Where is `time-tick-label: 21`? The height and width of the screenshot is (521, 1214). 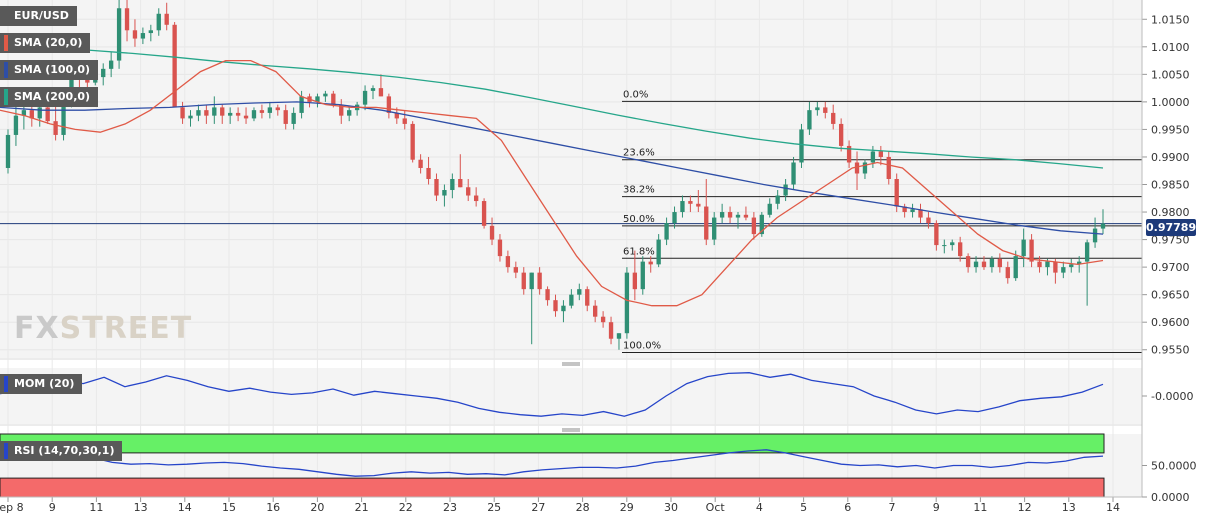
time-tick-label: 21 is located at coordinates (362, 507).